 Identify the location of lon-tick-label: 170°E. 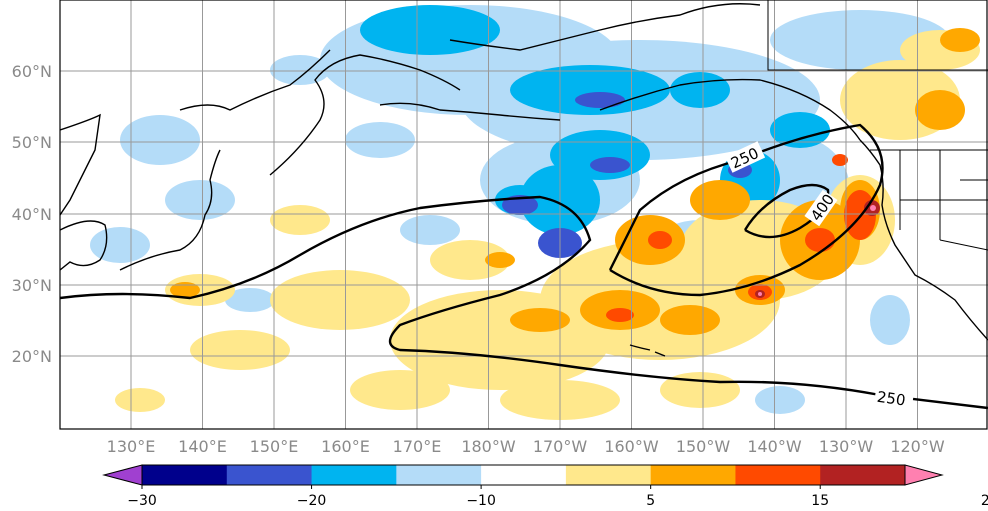
(417, 446).